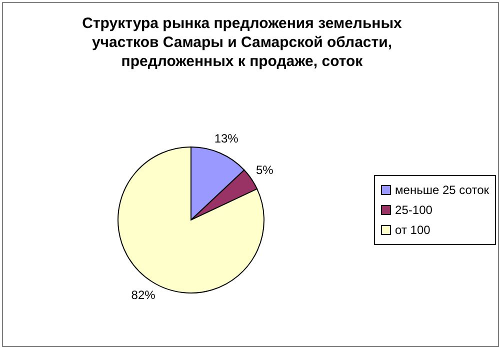 Image resolution: width=504 pixels, height=351 pixels. Describe the element at coordinates (442, 190) in the screenshot. I see `legend-label: меньше 25 соток` at that location.